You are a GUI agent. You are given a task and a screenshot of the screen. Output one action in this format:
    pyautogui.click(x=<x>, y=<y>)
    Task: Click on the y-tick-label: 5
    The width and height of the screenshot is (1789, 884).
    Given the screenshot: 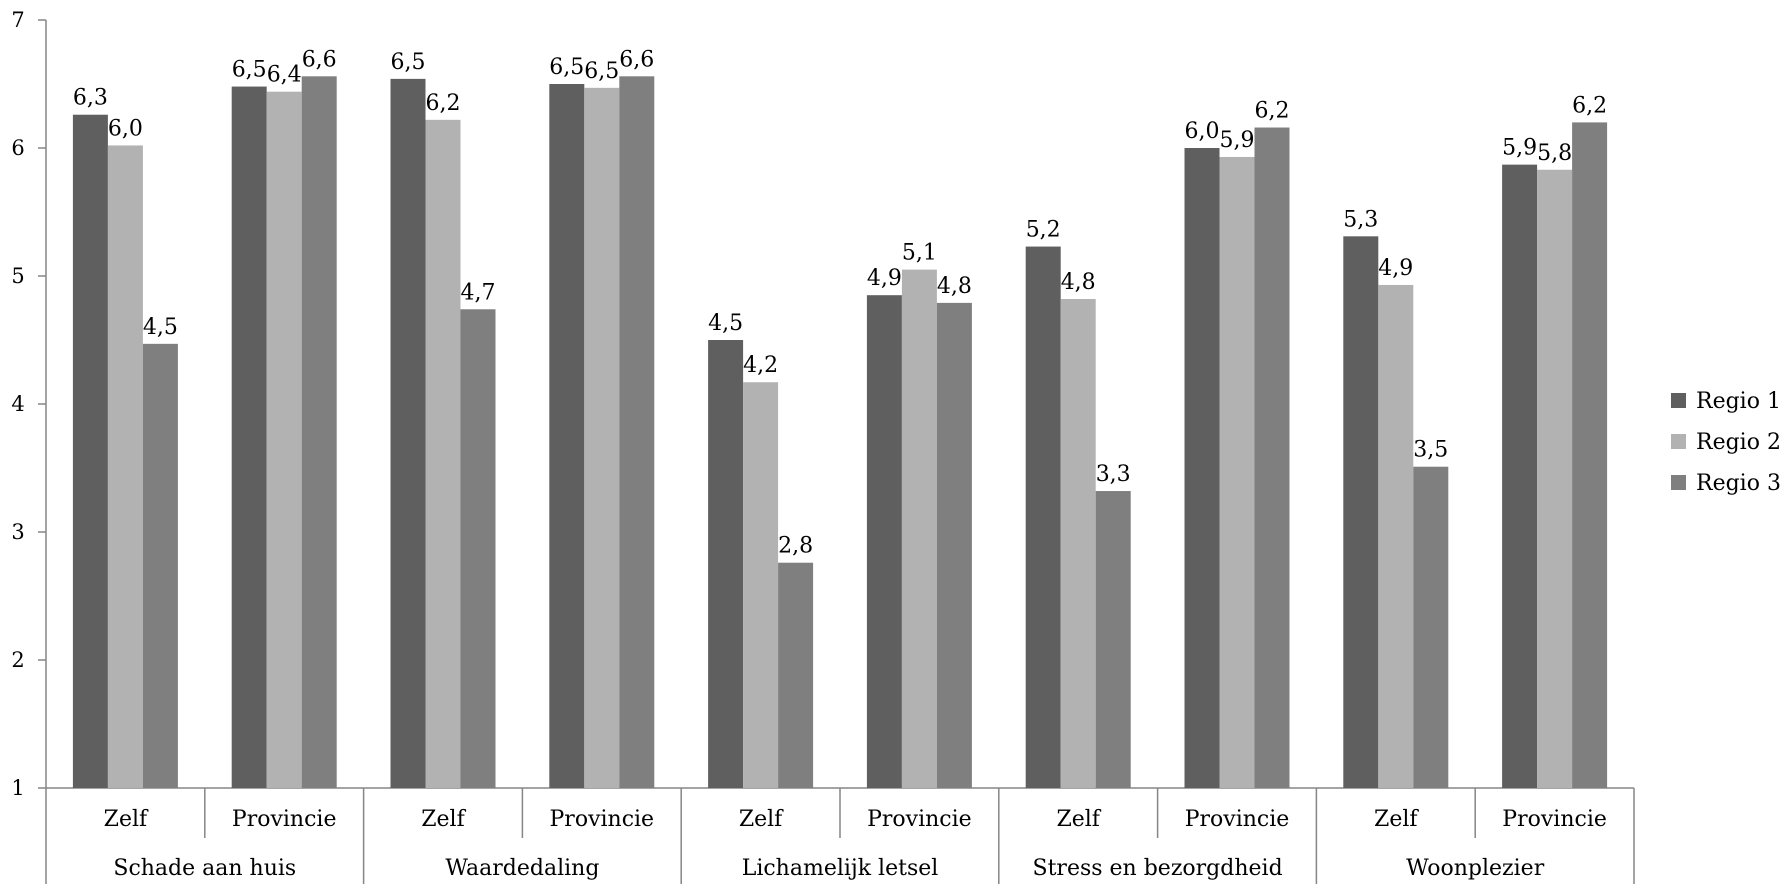 What is the action you would take?
    pyautogui.click(x=17, y=276)
    